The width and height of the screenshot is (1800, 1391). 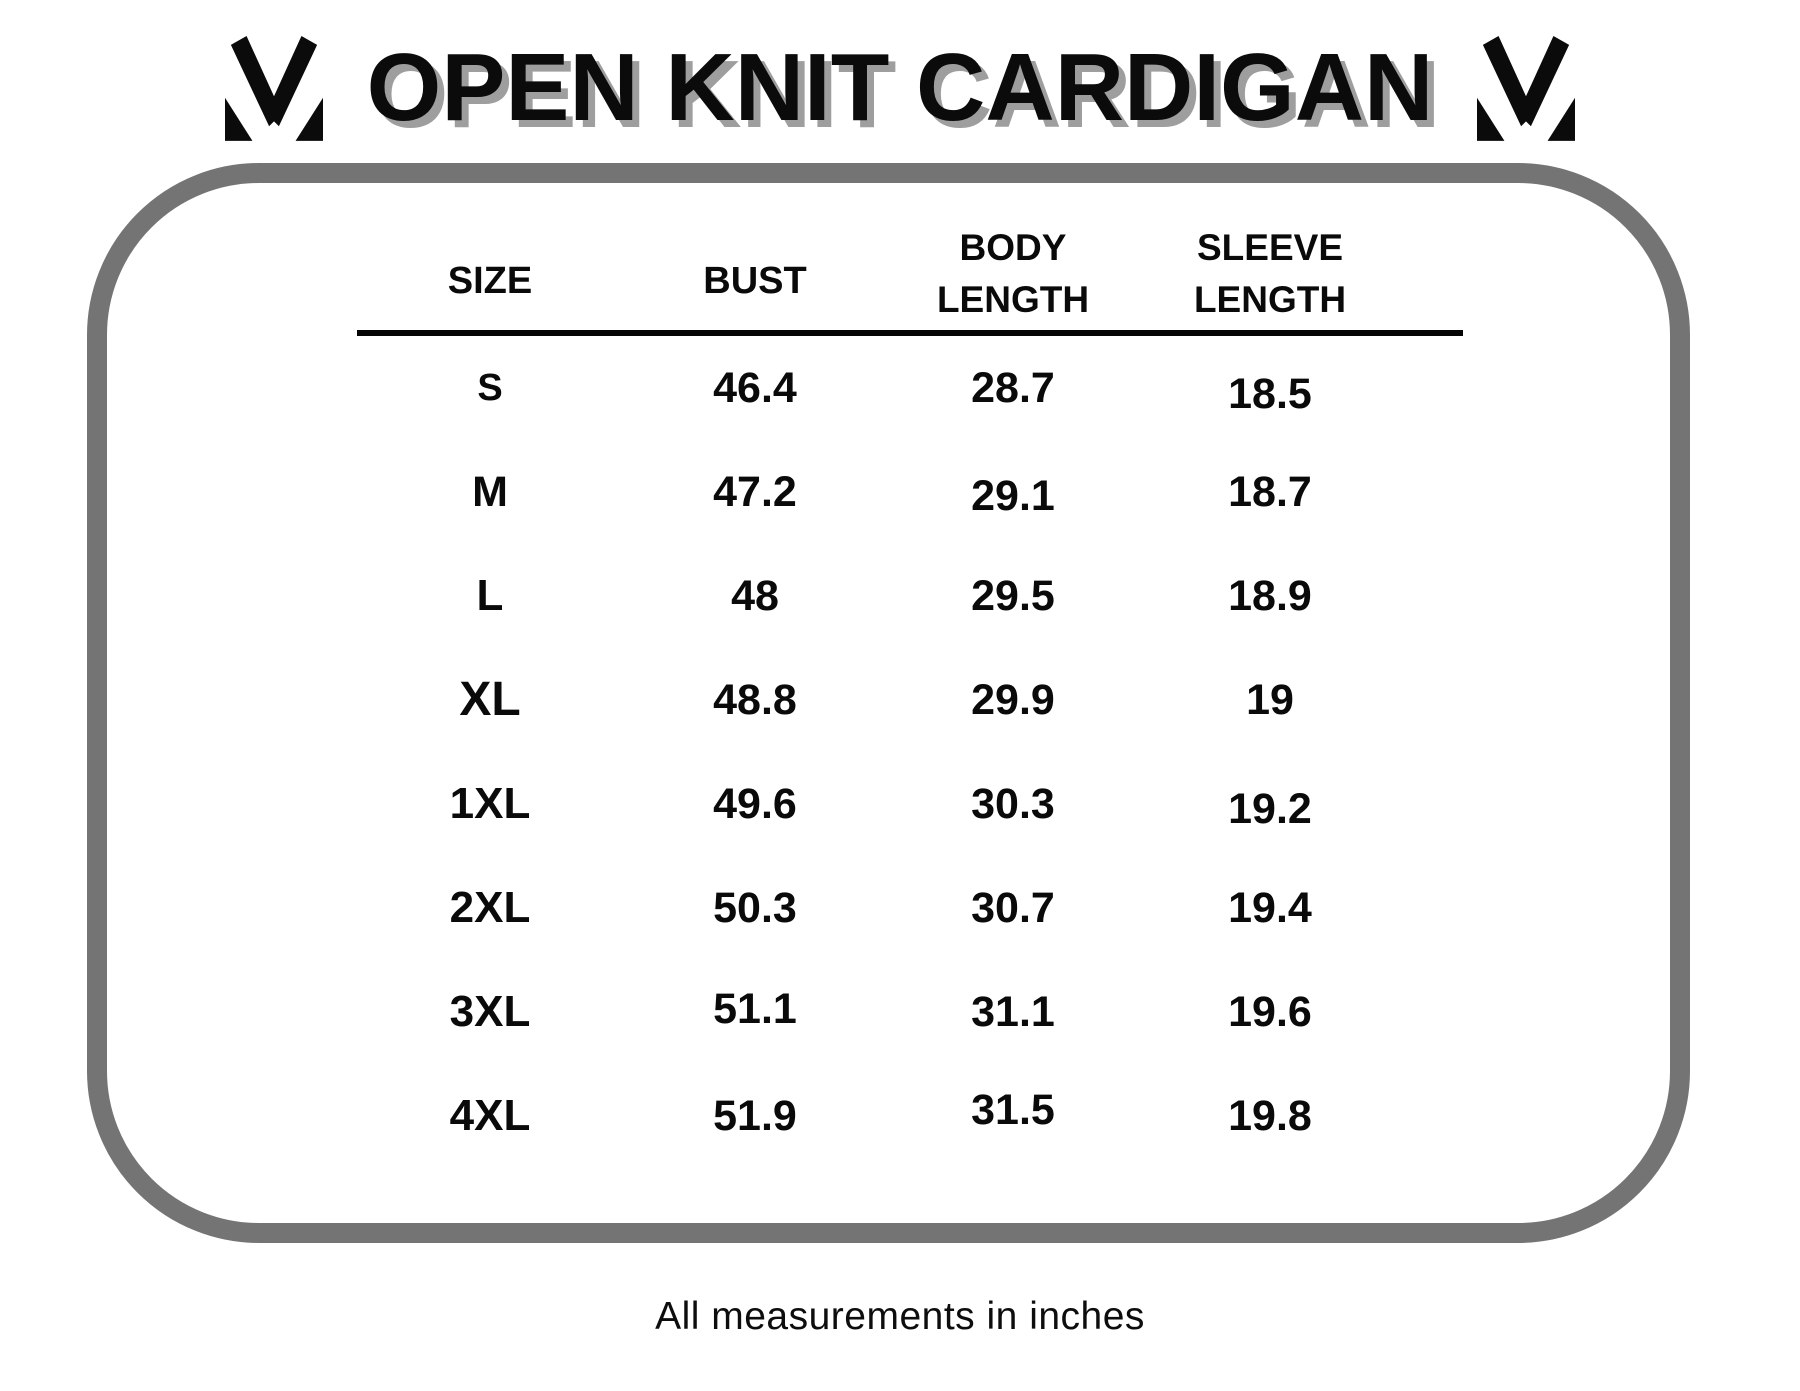 I want to click on brand-logo-icon-left, so click(x=273, y=88).